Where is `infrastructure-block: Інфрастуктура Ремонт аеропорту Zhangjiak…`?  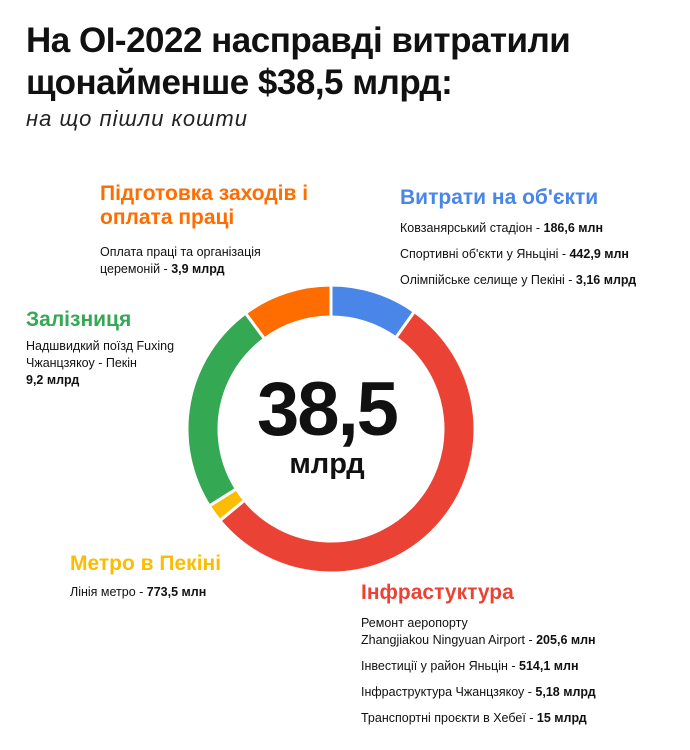
infrastructure-block: Інфрастуктура Ремонт аеропорту Zhangjiak… is located at coordinates (478, 654).